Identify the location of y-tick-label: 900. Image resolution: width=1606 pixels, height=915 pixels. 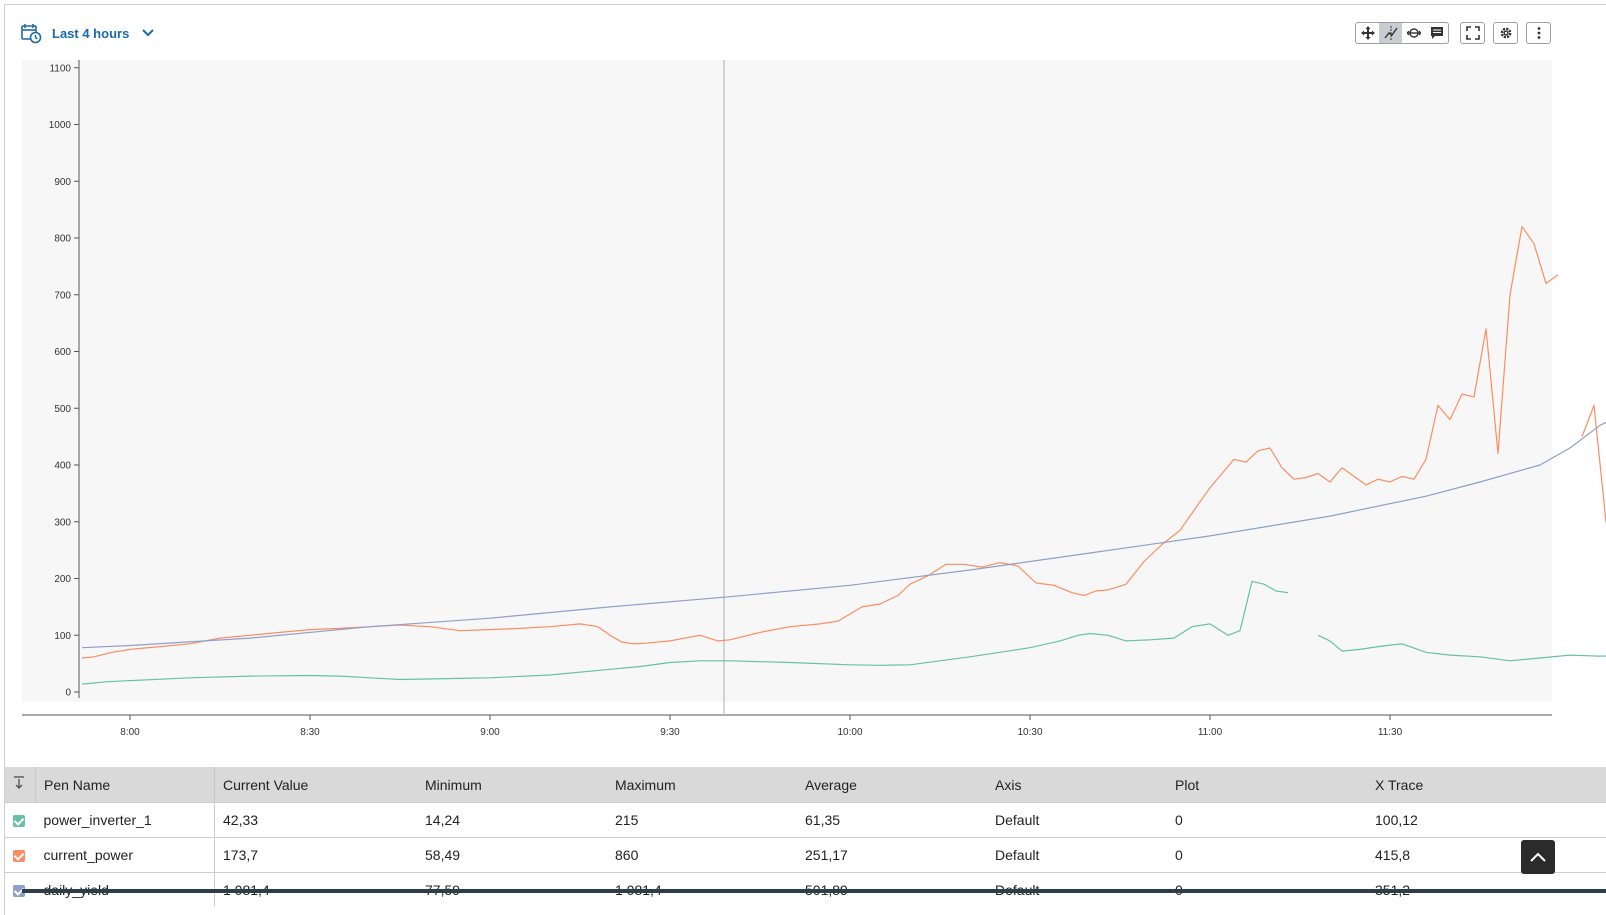
(62, 182).